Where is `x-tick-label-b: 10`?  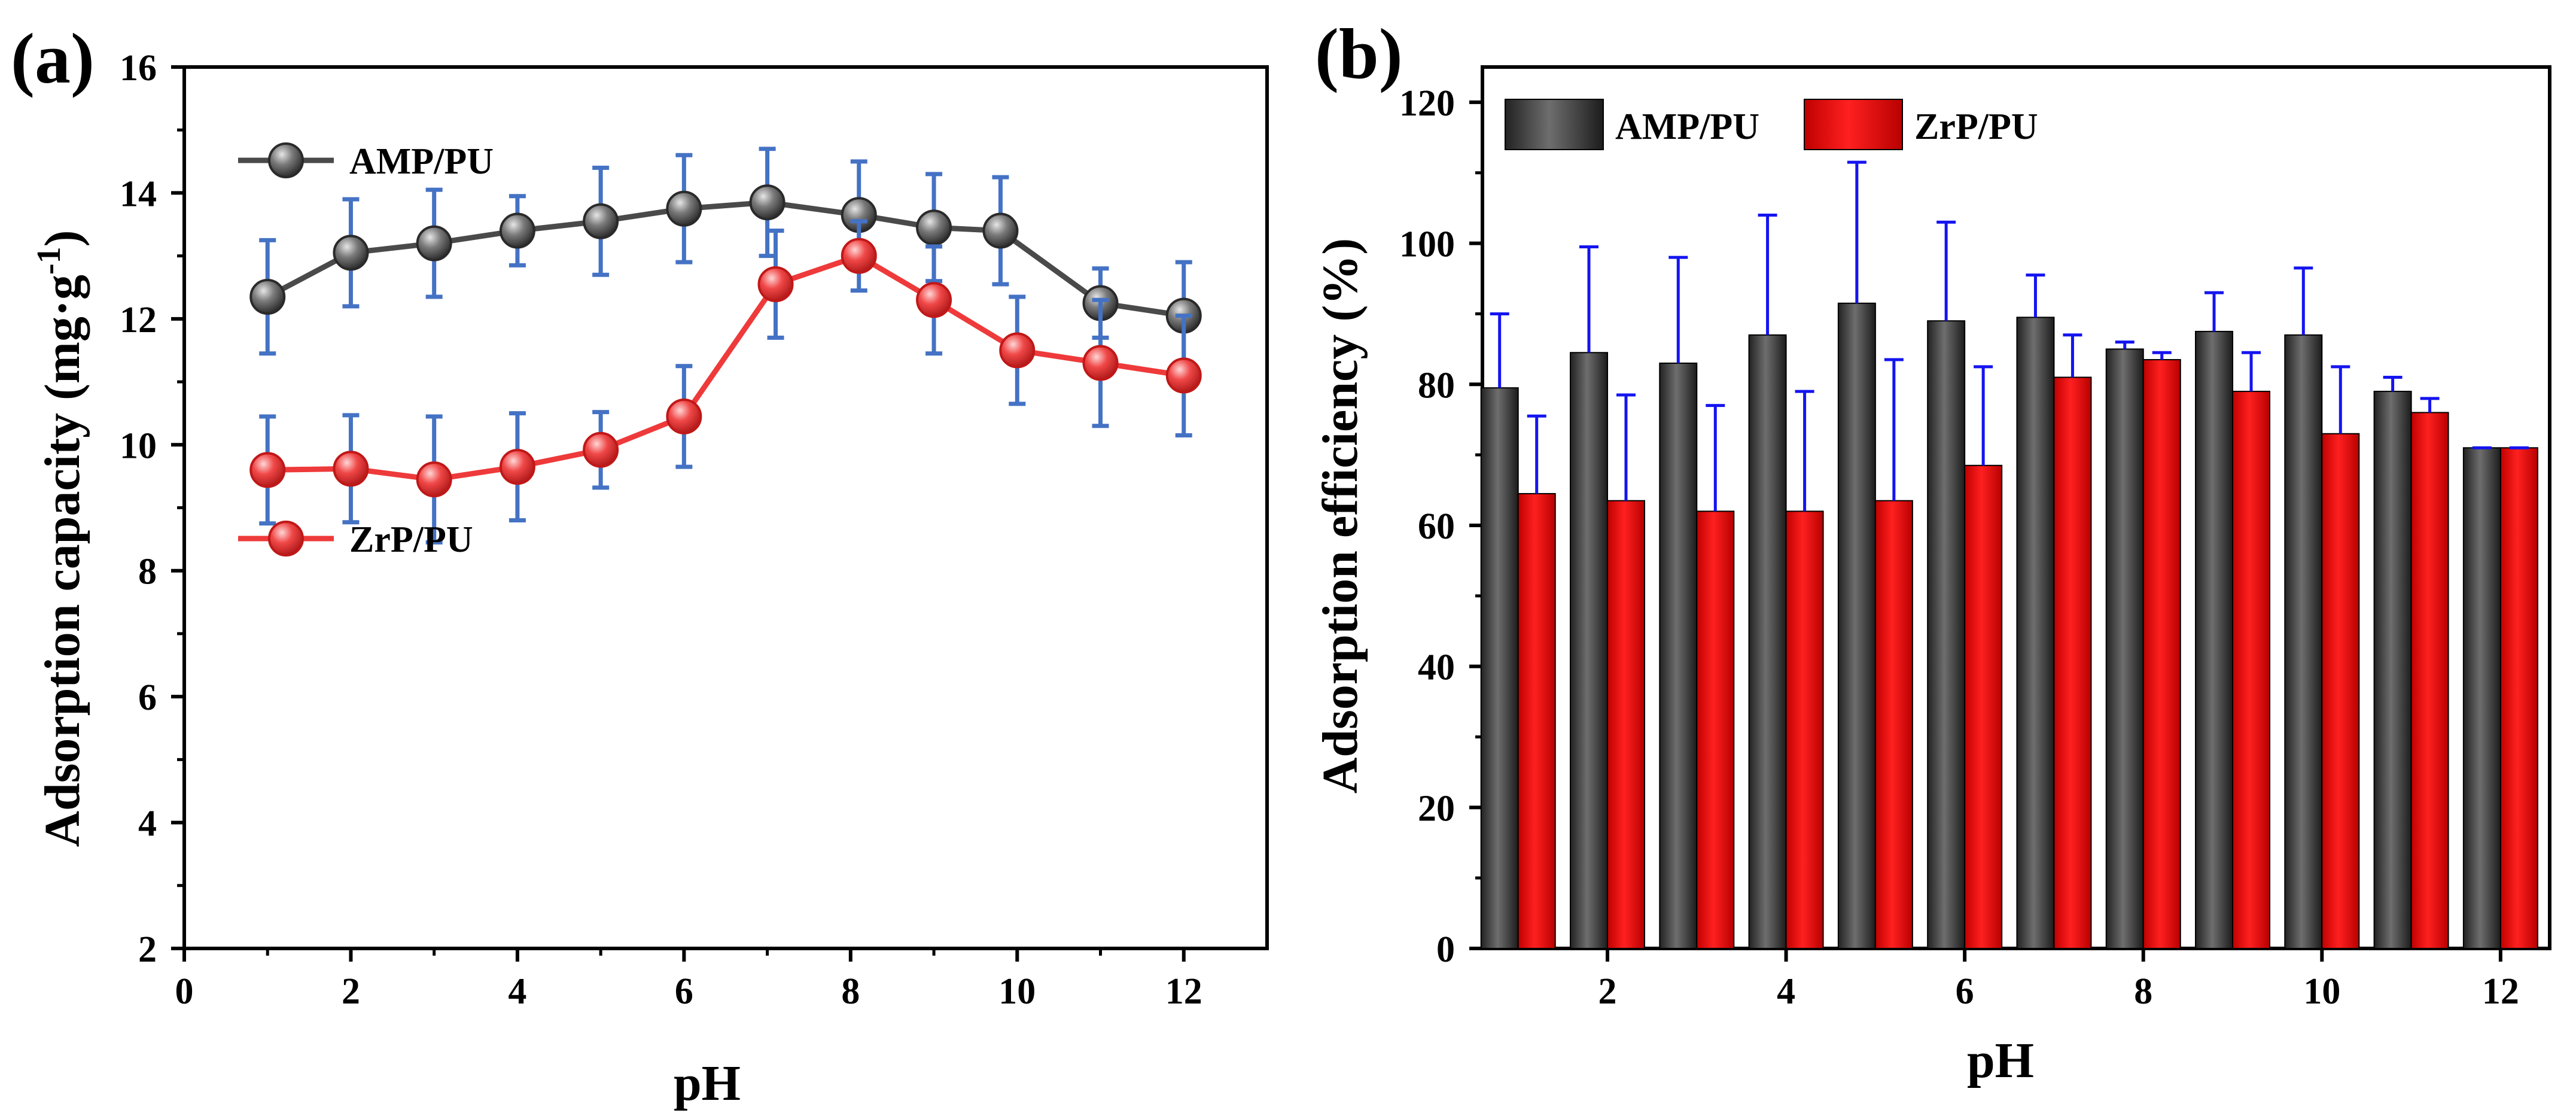 x-tick-label-b: 10 is located at coordinates (2321, 991).